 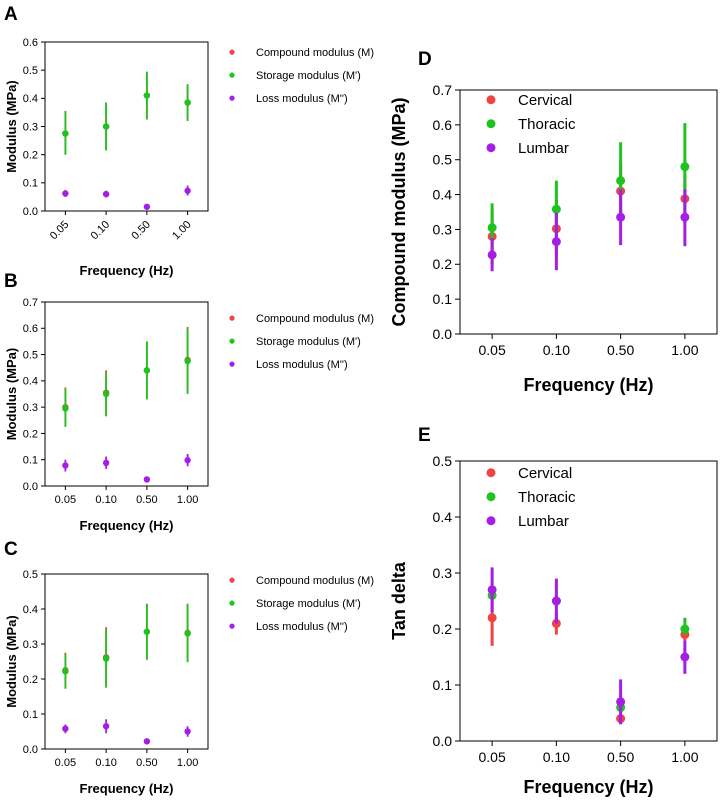 I want to click on panel-letter: C, so click(x=11, y=549).